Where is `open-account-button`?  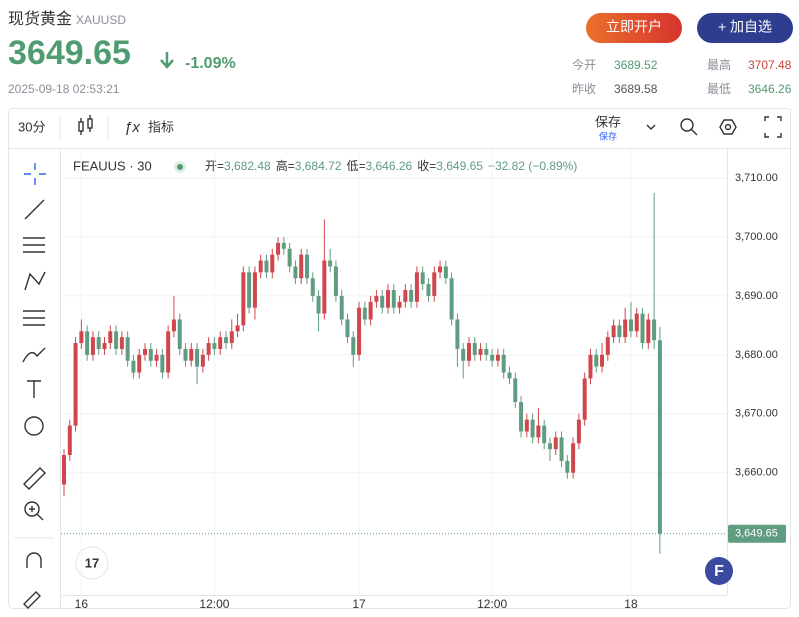 open-account-button is located at coordinates (634, 28).